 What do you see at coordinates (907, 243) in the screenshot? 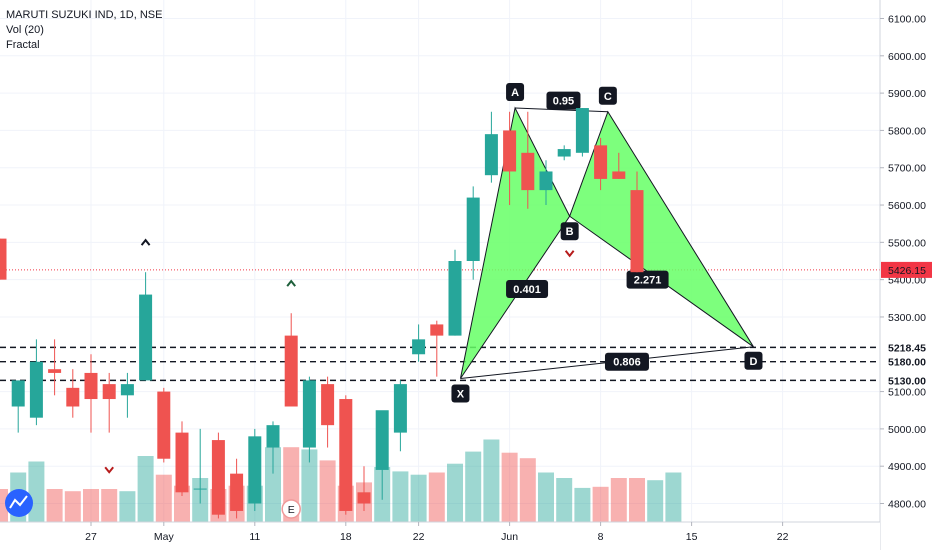
I see `price-tick-label: 5500.00` at bounding box center [907, 243].